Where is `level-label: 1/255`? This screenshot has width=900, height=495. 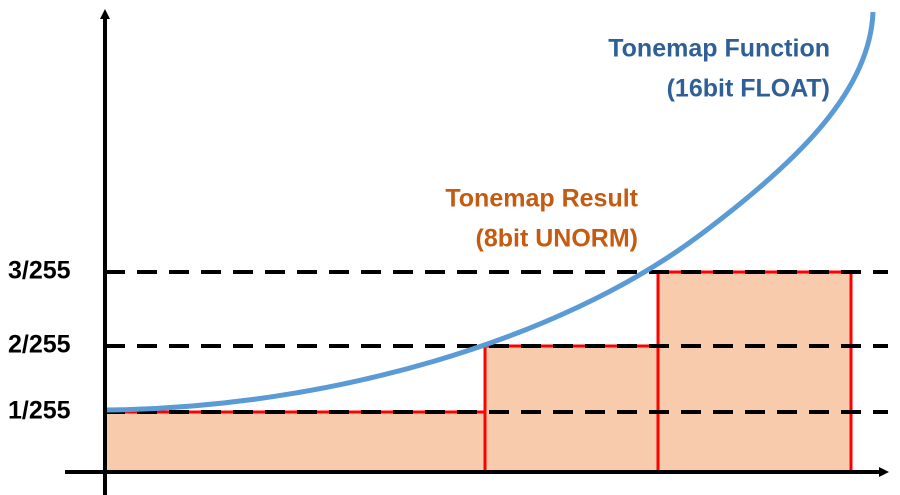
level-label: 1/255 is located at coordinates (39, 411).